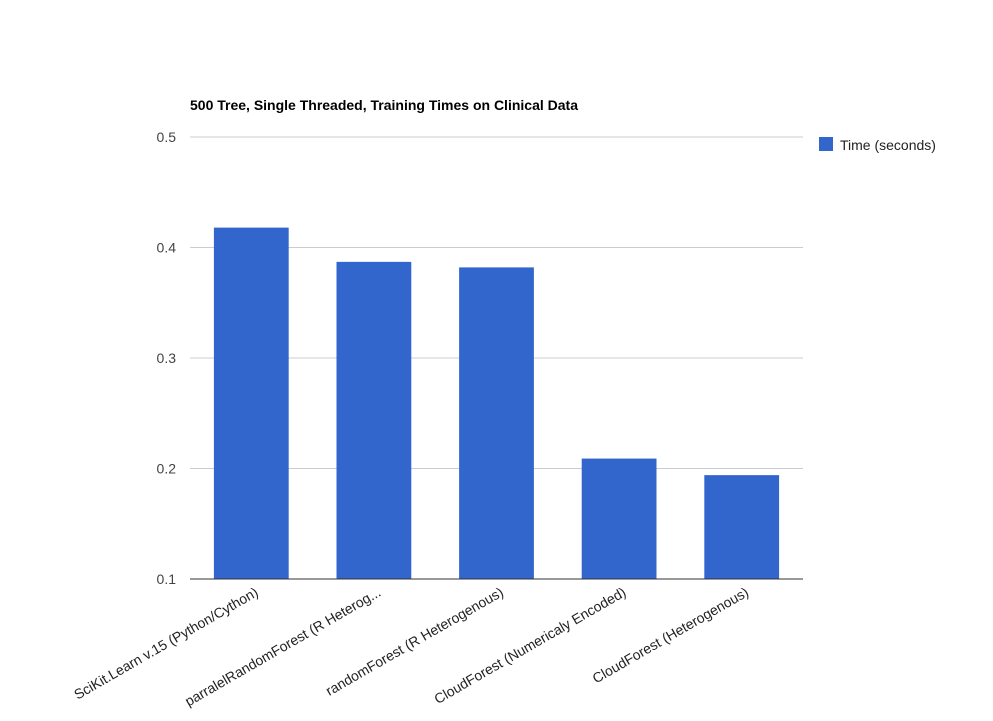 The image size is (993, 721). Describe the element at coordinates (167, 469) in the screenshot. I see `y-tick-label: 0.2` at that location.